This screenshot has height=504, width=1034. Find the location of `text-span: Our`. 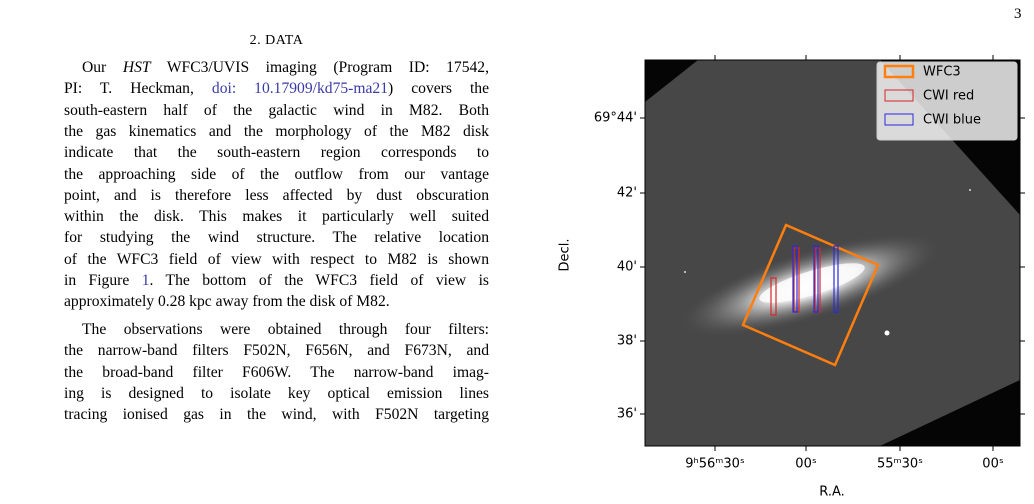

text-span: Our is located at coordinates (102, 67).